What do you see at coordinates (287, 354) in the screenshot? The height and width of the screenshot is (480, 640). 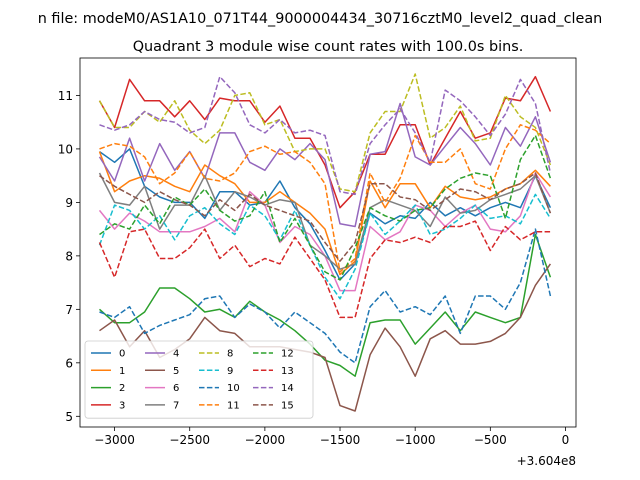 I see `legend-label-12: 12` at bounding box center [287, 354].